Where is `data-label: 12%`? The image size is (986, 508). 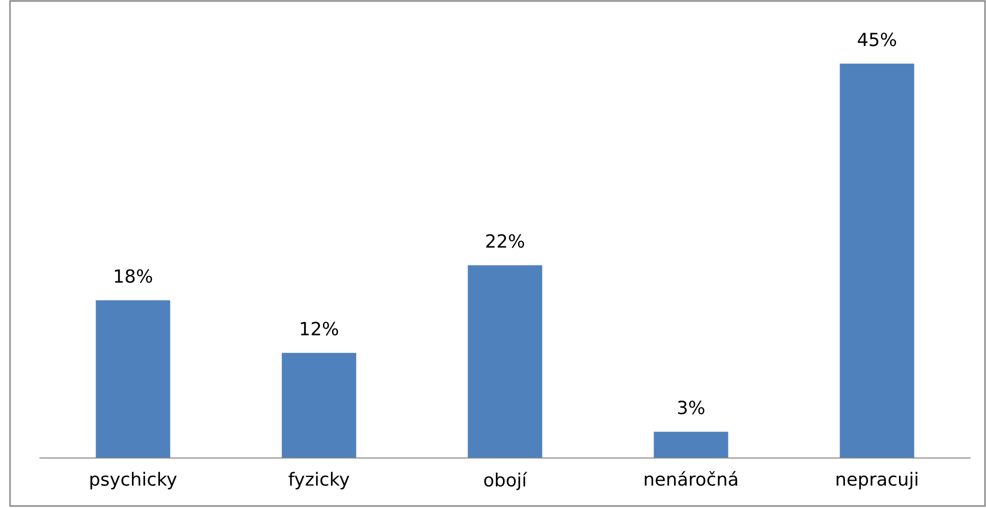
data-label: 12% is located at coordinates (319, 329).